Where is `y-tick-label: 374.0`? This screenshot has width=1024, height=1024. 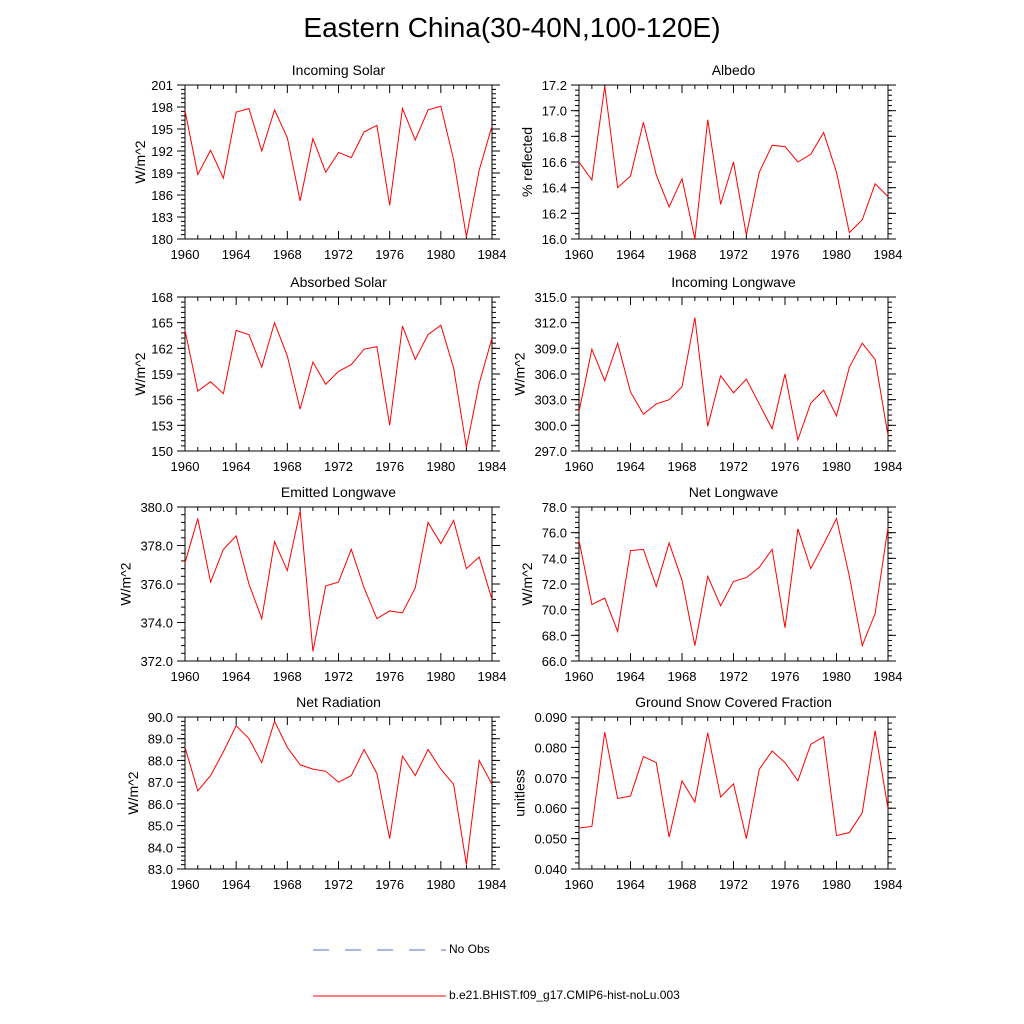
y-tick-label: 374.0 is located at coordinates (156, 623).